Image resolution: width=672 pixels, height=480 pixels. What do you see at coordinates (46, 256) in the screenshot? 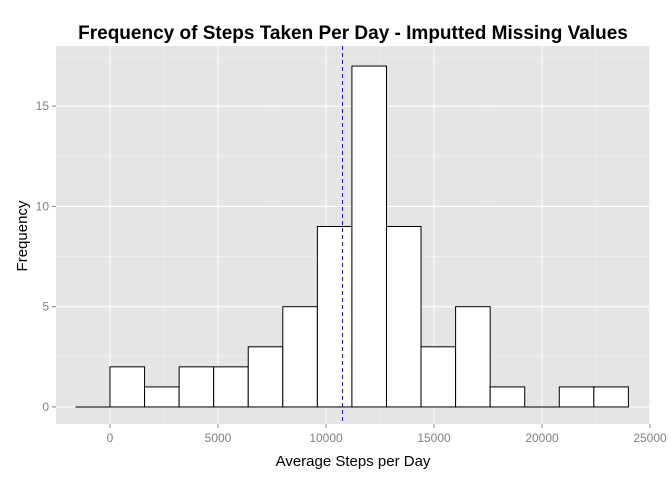
I see `y-axis: 0 5 10 15` at bounding box center [46, 256].